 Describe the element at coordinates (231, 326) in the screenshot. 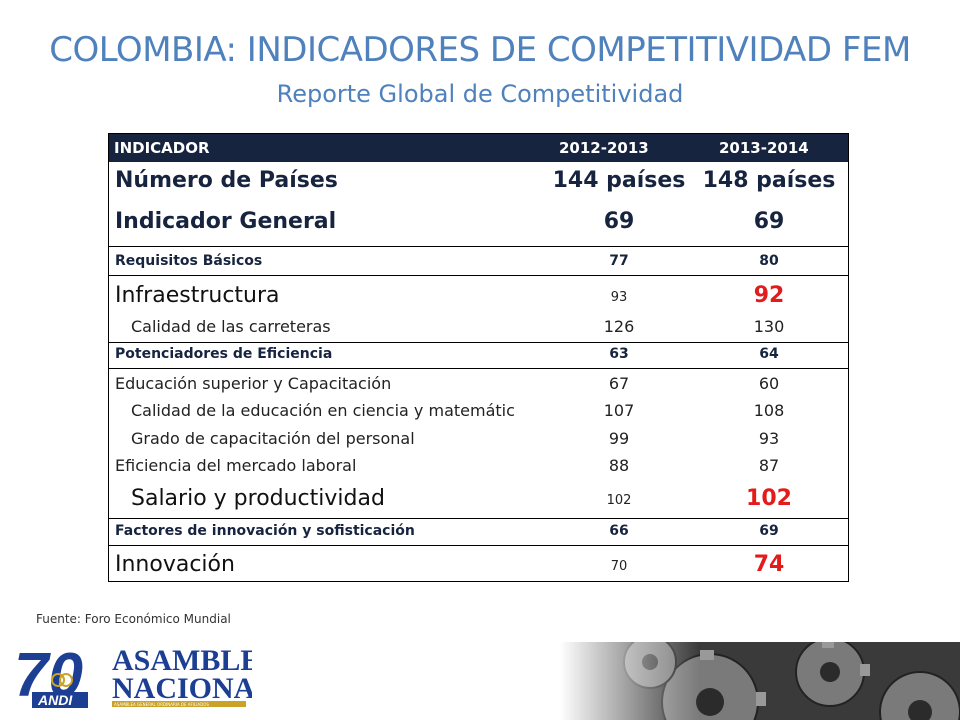

I see `row-label: Calidad de las carreteras` at that location.